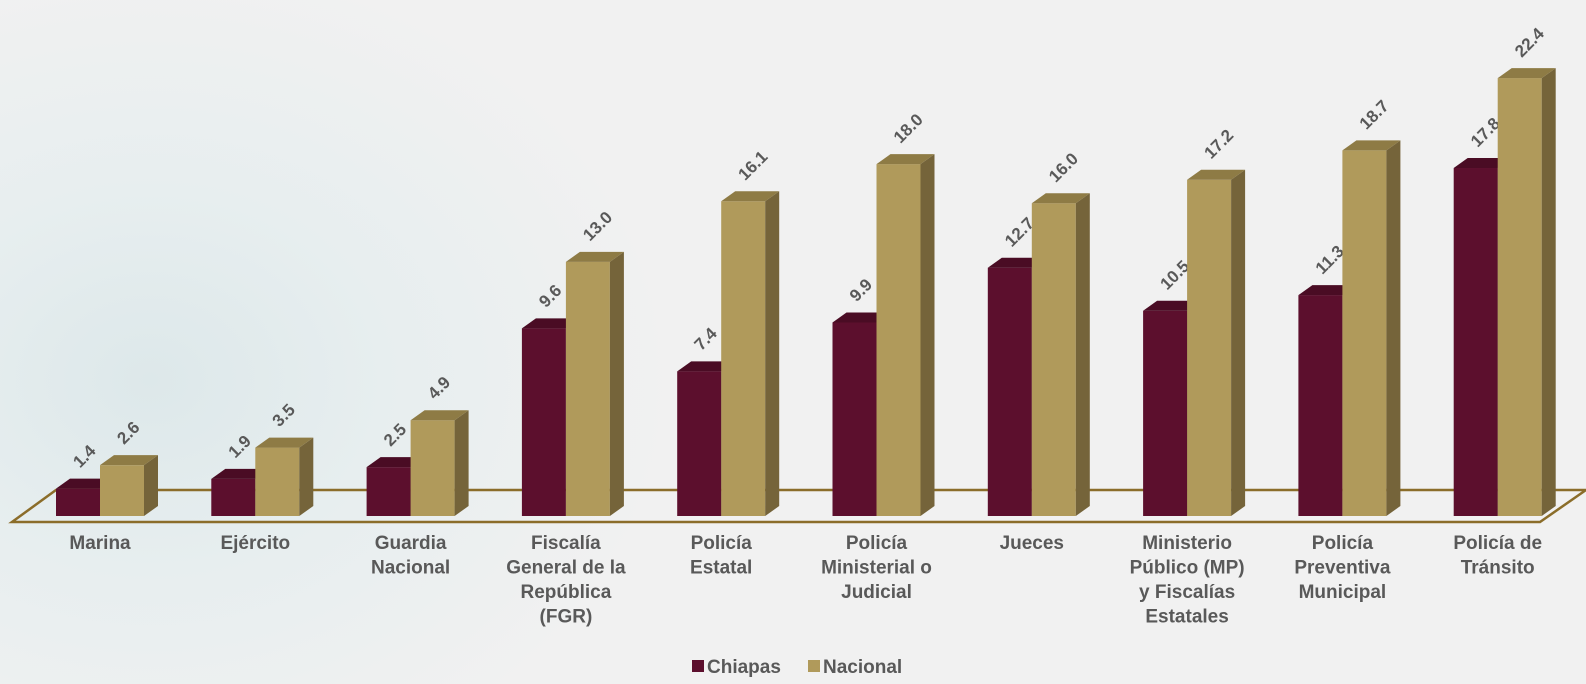  I want to click on value-label: 16.0, so click(1063, 167).